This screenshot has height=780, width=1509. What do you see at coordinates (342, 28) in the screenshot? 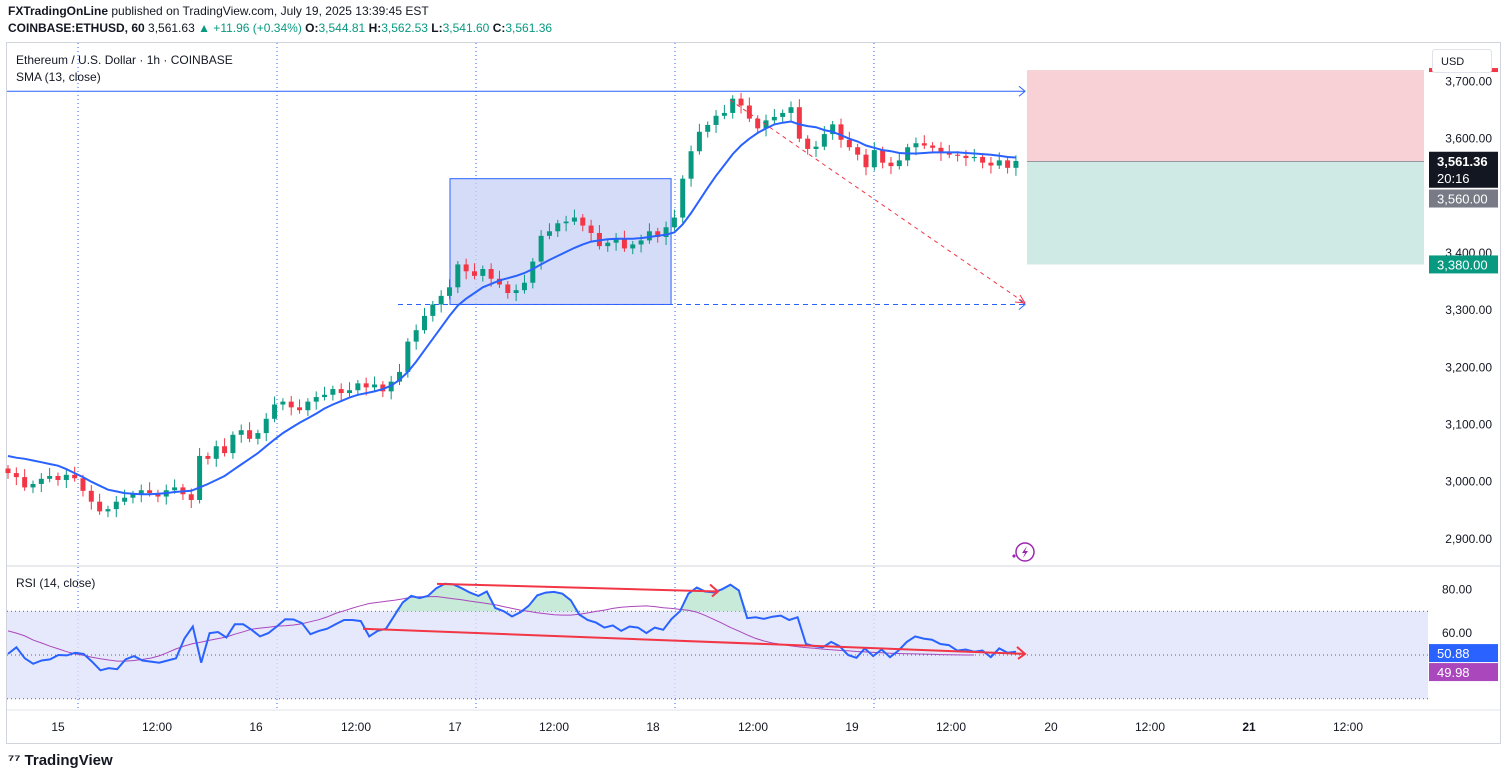
I see `open-value: 3,544.81` at bounding box center [342, 28].